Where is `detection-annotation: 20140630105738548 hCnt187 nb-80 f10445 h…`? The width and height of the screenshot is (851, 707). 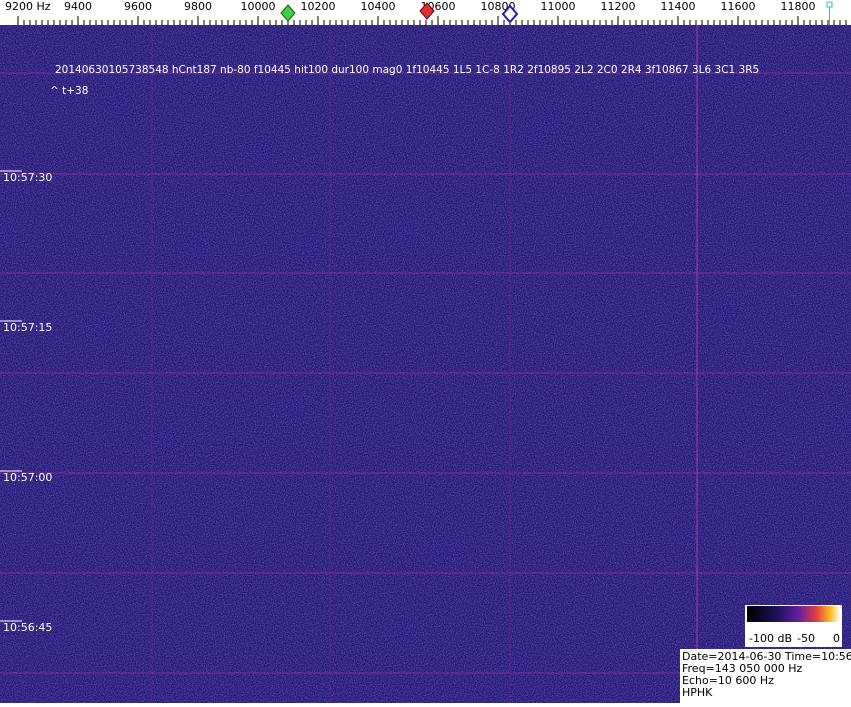
detection-annotation: 20140630105738548 hCnt187 nb-80 f10445 h… is located at coordinates (407, 70).